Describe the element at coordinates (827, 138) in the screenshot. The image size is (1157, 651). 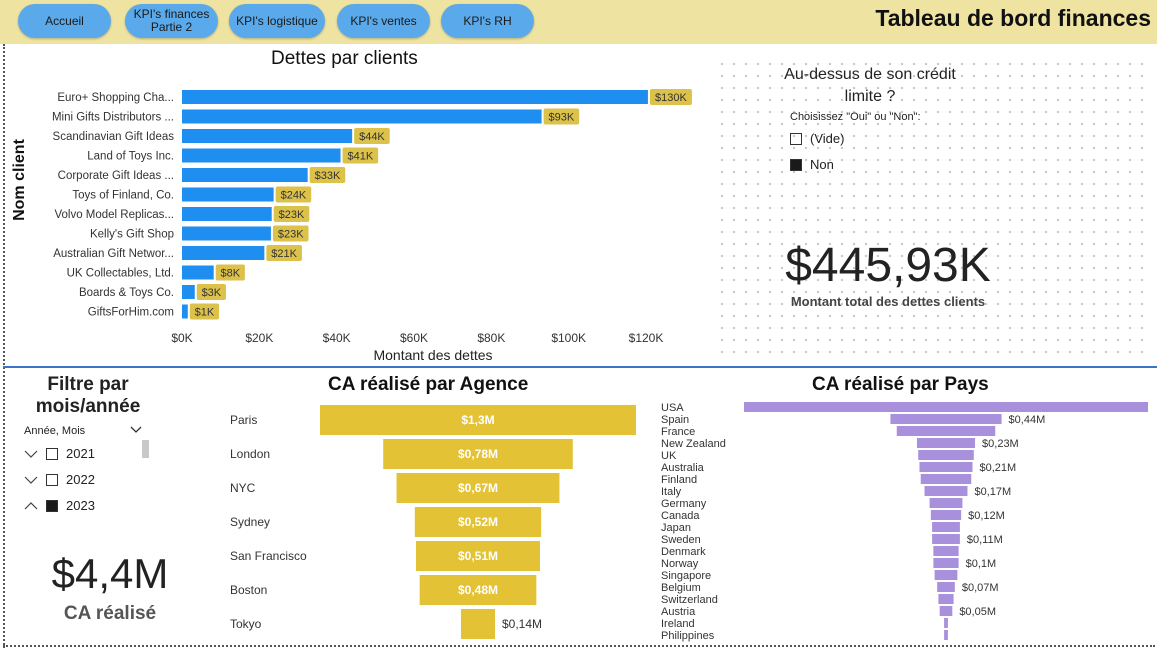
I see `credit-option-label: (Vide)` at that location.